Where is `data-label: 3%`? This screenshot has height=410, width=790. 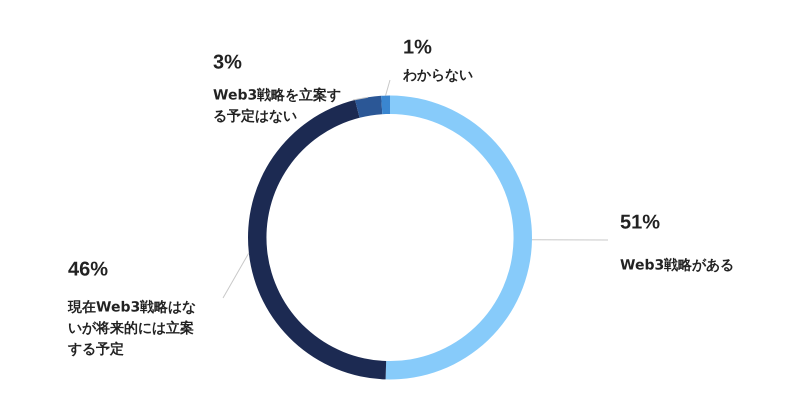
data-label: 3% is located at coordinates (227, 63).